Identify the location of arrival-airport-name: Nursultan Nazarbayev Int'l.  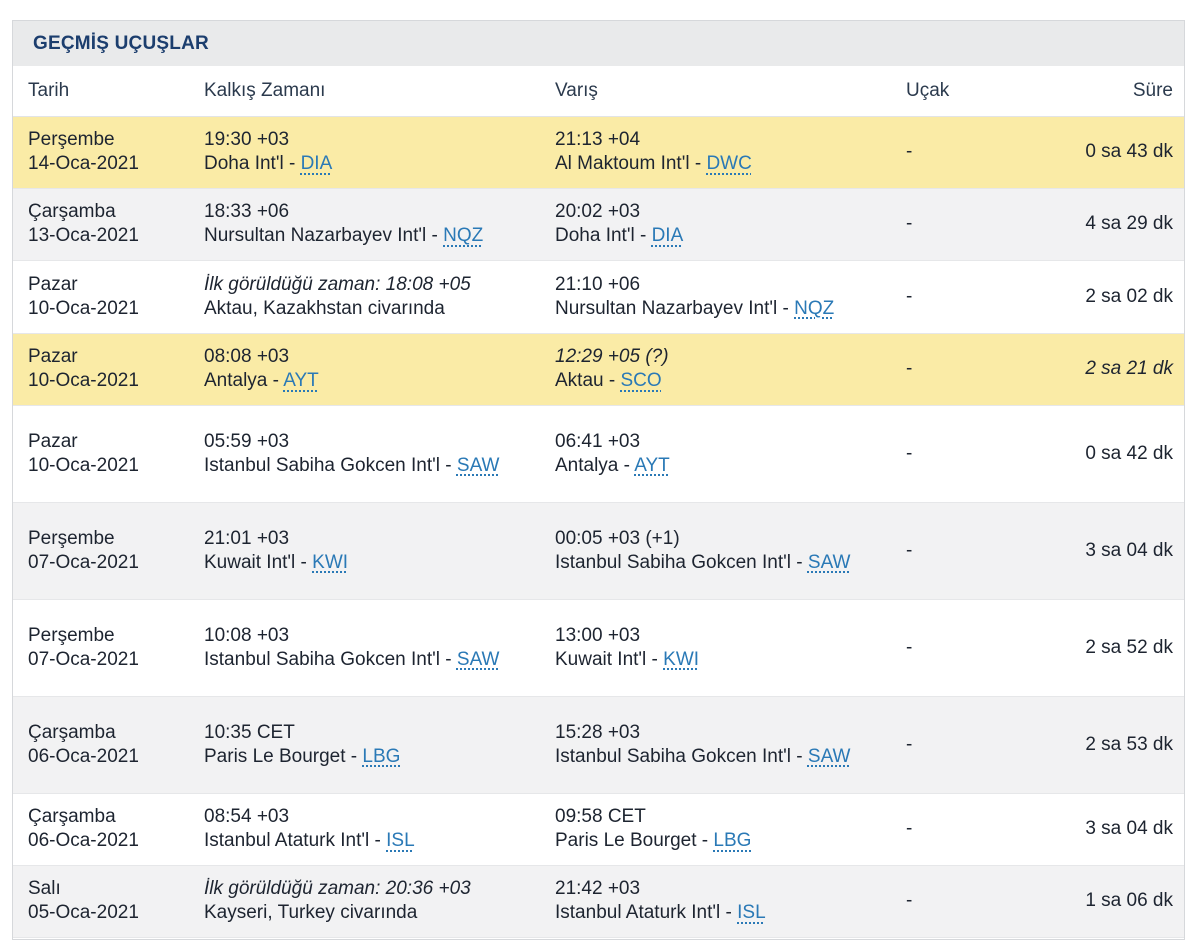
(666, 308).